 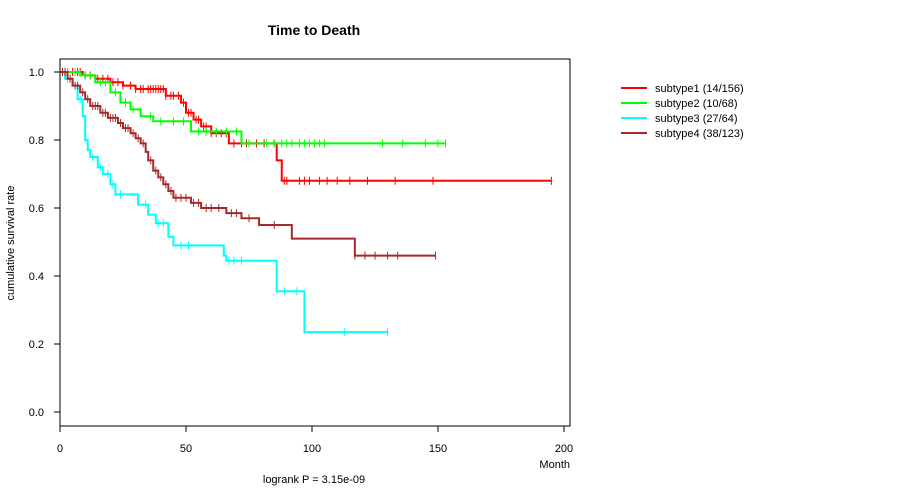 What do you see at coordinates (36, 209) in the screenshot?
I see `y-tick-label: 0.6` at bounding box center [36, 209].